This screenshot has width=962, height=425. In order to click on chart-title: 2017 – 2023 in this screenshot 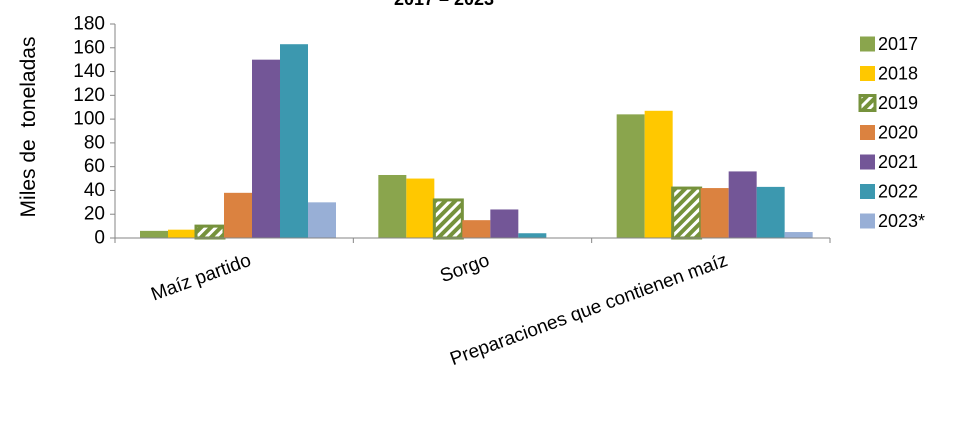, I will do `click(444, 4)`.